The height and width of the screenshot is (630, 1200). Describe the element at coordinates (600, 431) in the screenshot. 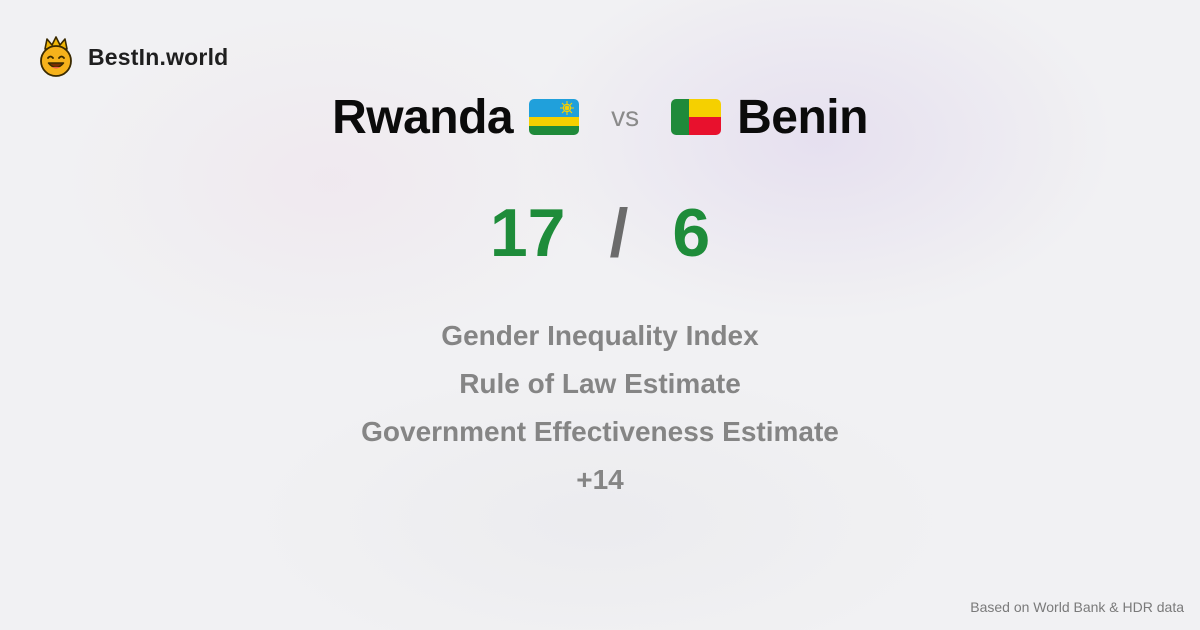

I see `metric-government-effectiveness: Government Effectiveness Estimate` at that location.